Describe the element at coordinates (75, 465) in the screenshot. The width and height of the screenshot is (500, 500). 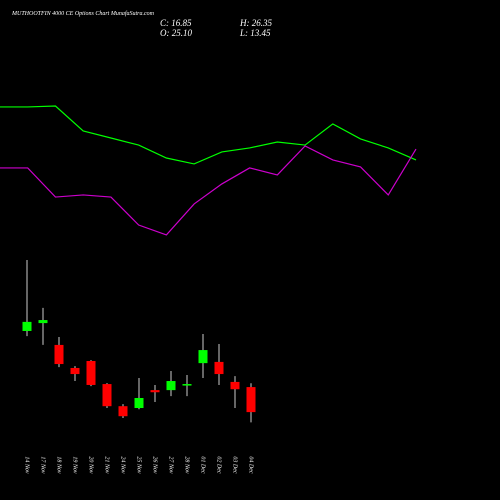
I see `x-tick-label: 19 Nov` at that location.